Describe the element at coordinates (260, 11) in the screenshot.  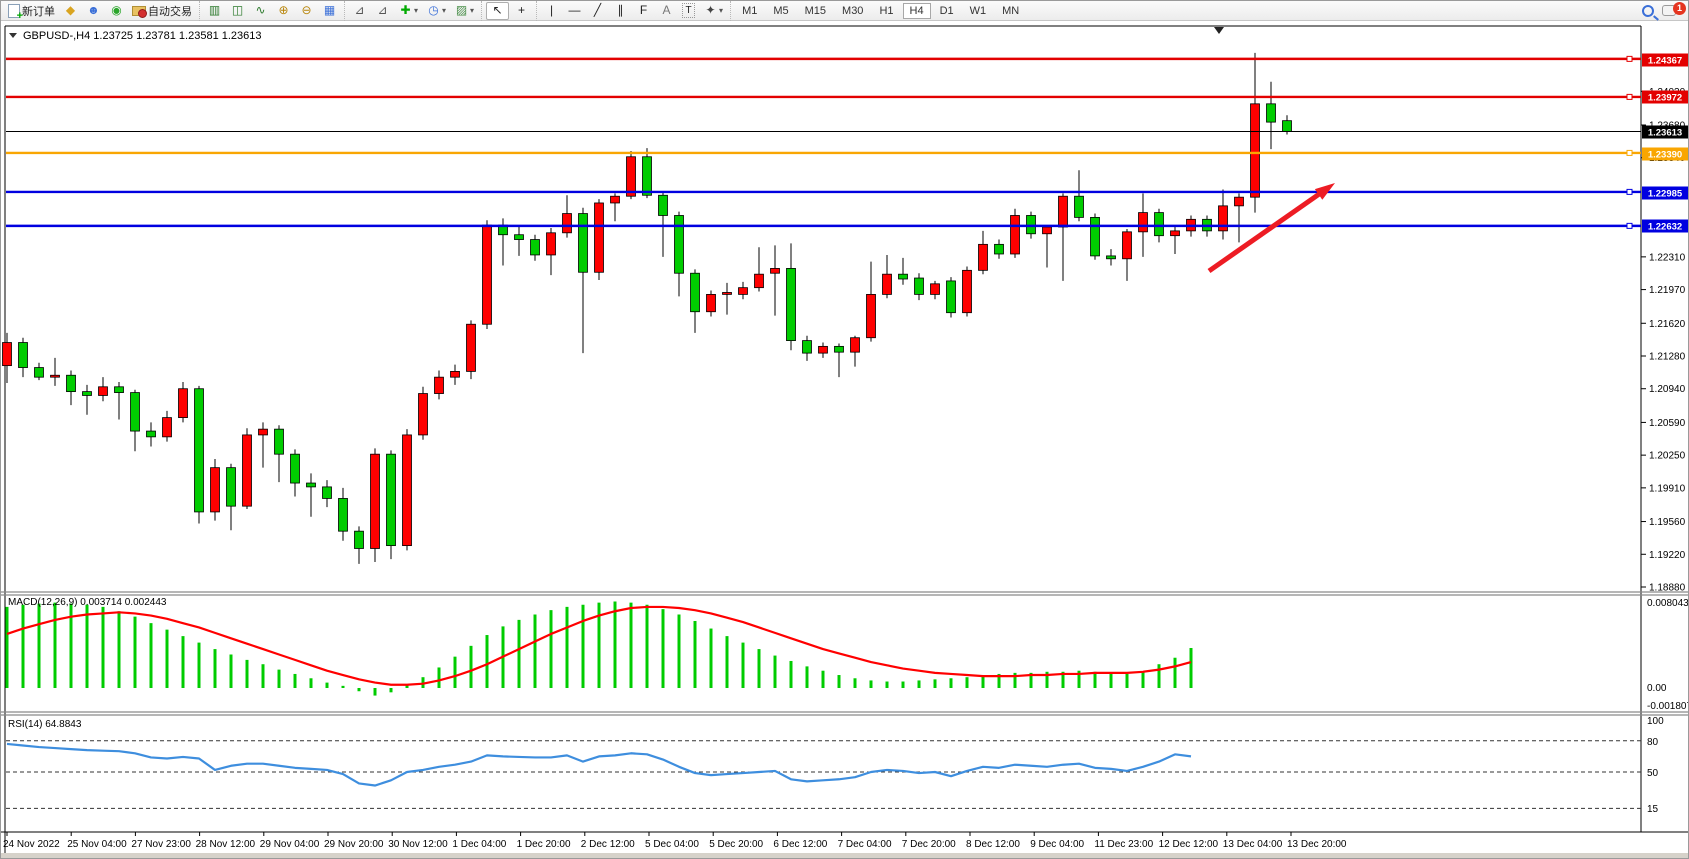
I see `line-chart-button: ∿` at that location.